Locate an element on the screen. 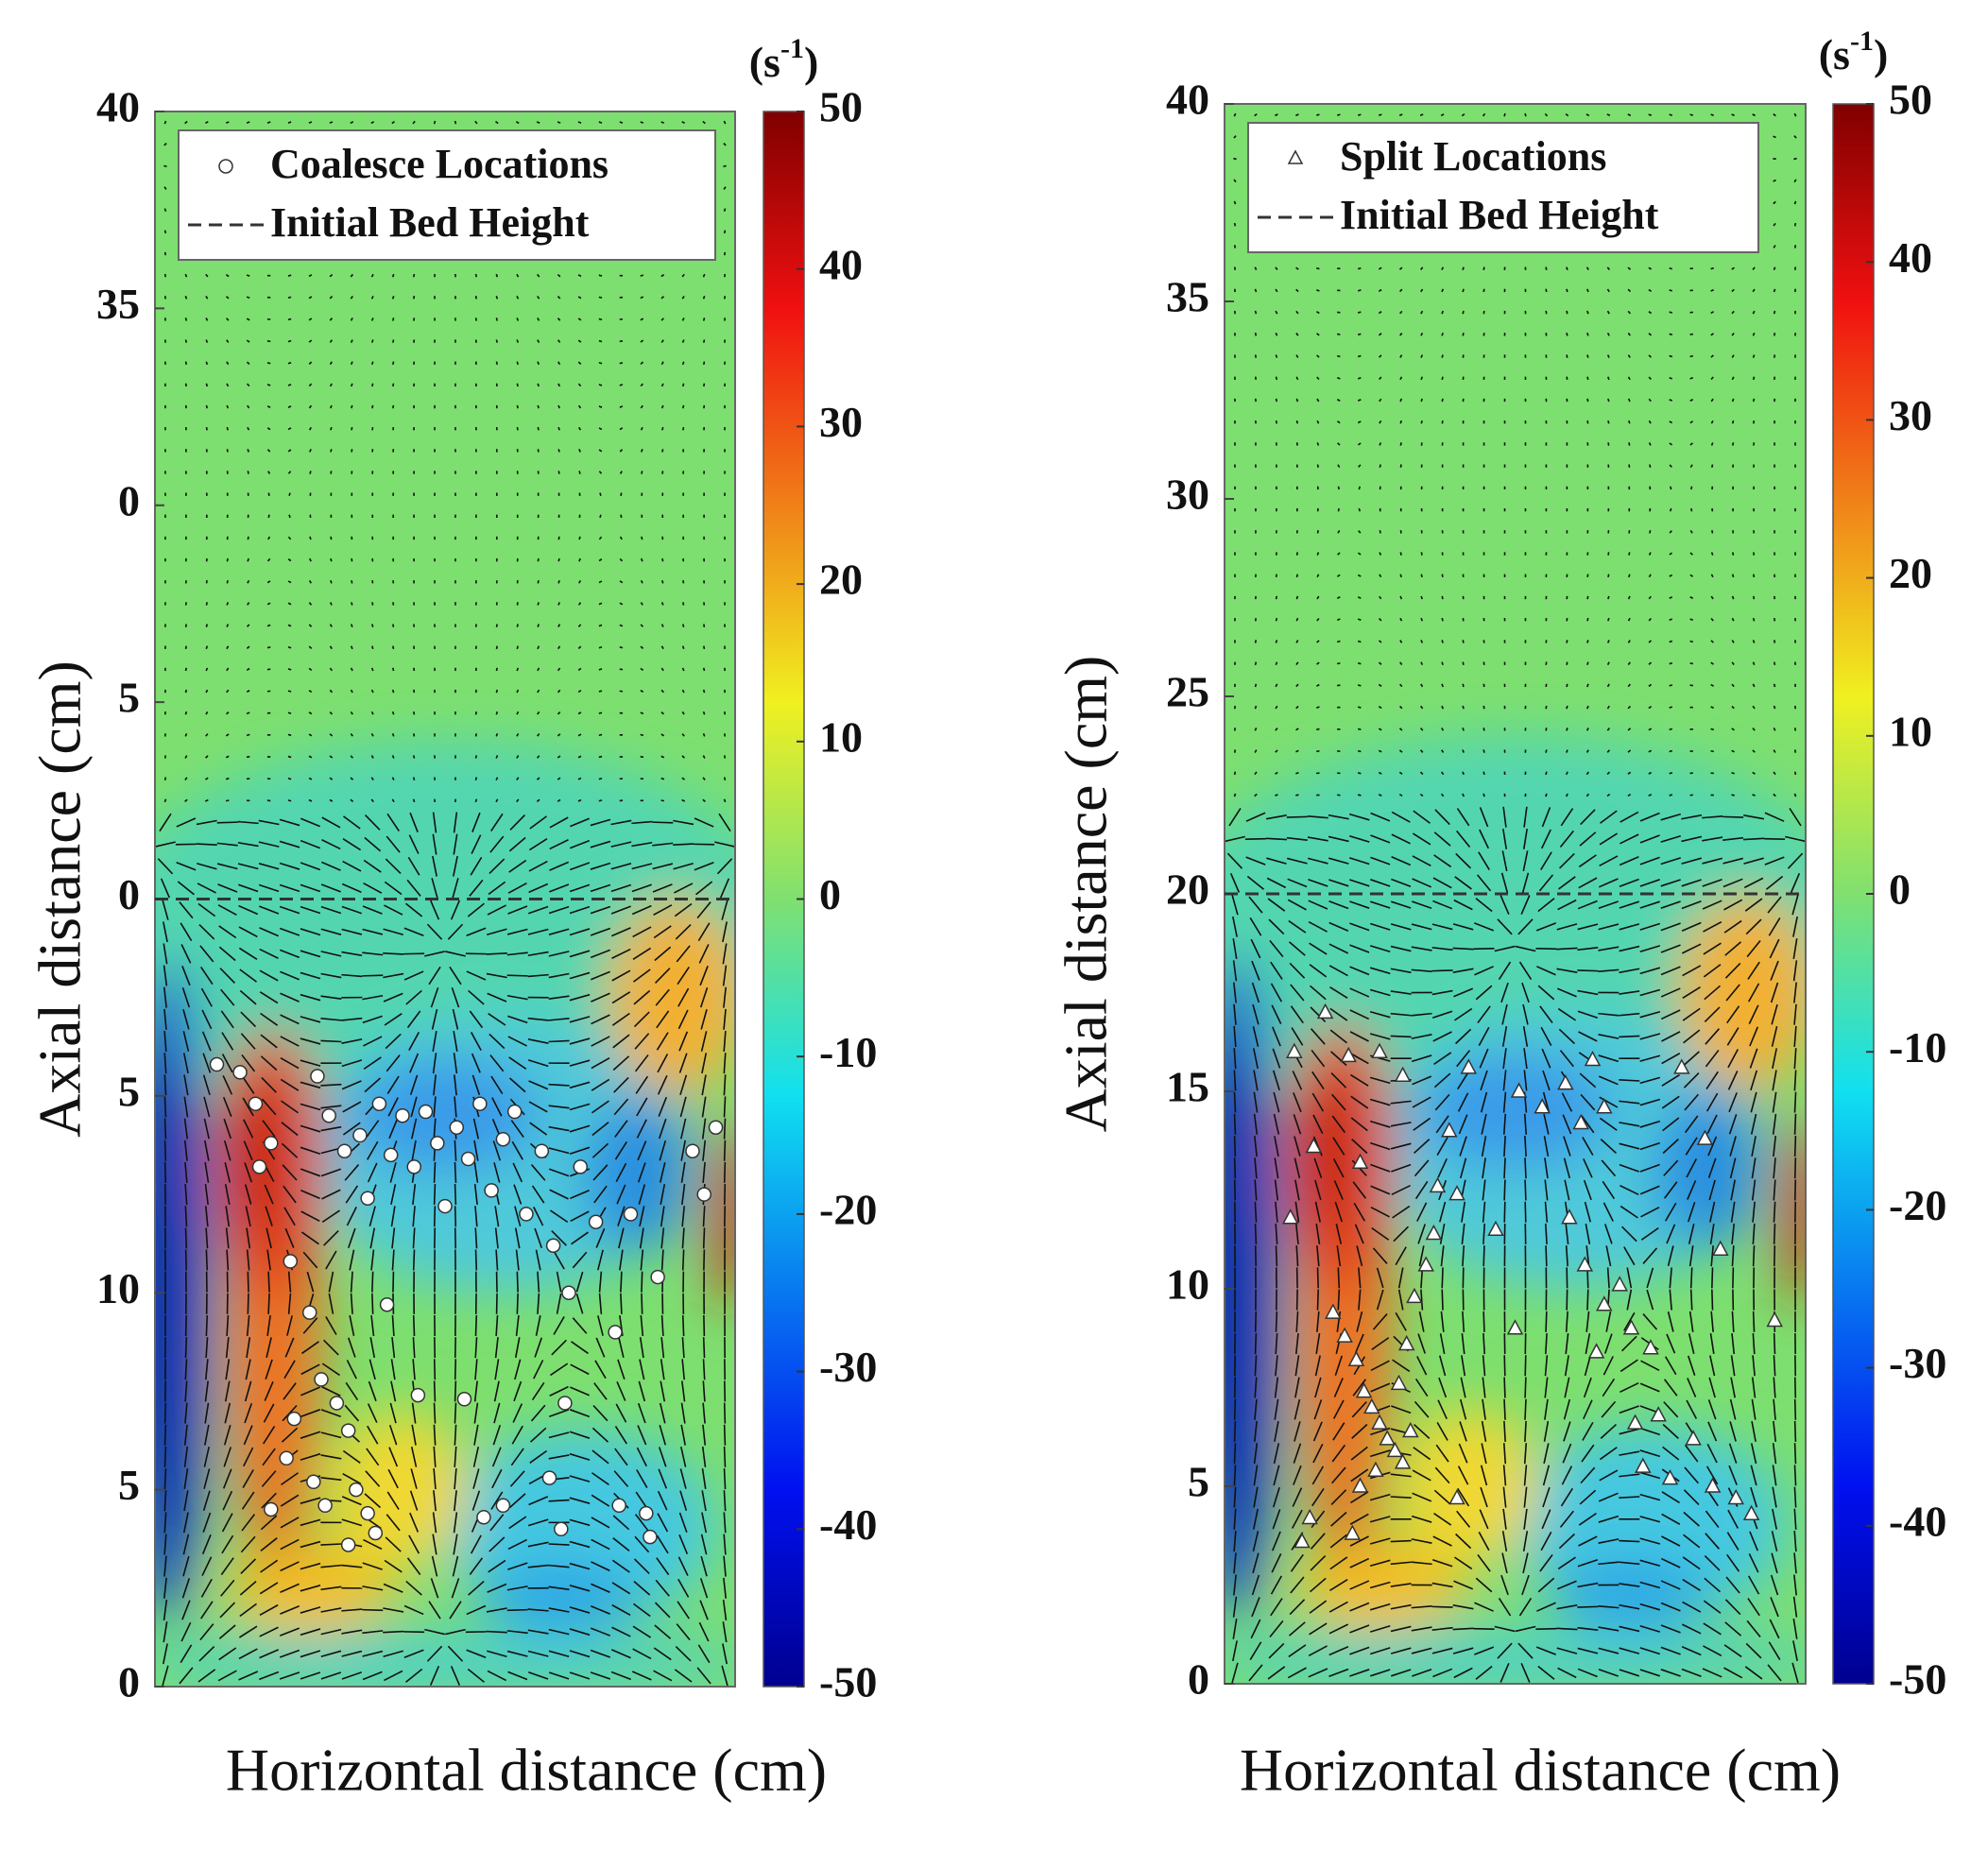  legend-label: Initial Bed Height is located at coordinates (1499, 215).